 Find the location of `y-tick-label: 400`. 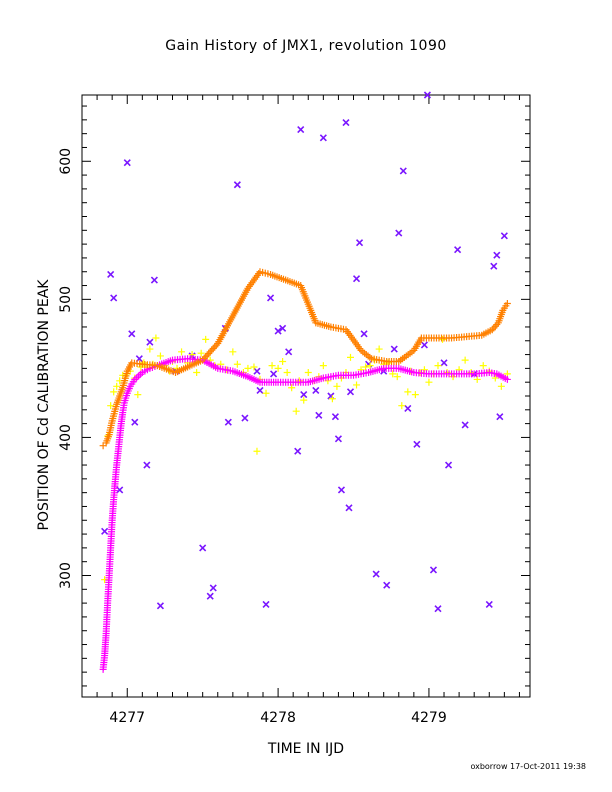

y-tick-label: 400 is located at coordinates (66, 437).